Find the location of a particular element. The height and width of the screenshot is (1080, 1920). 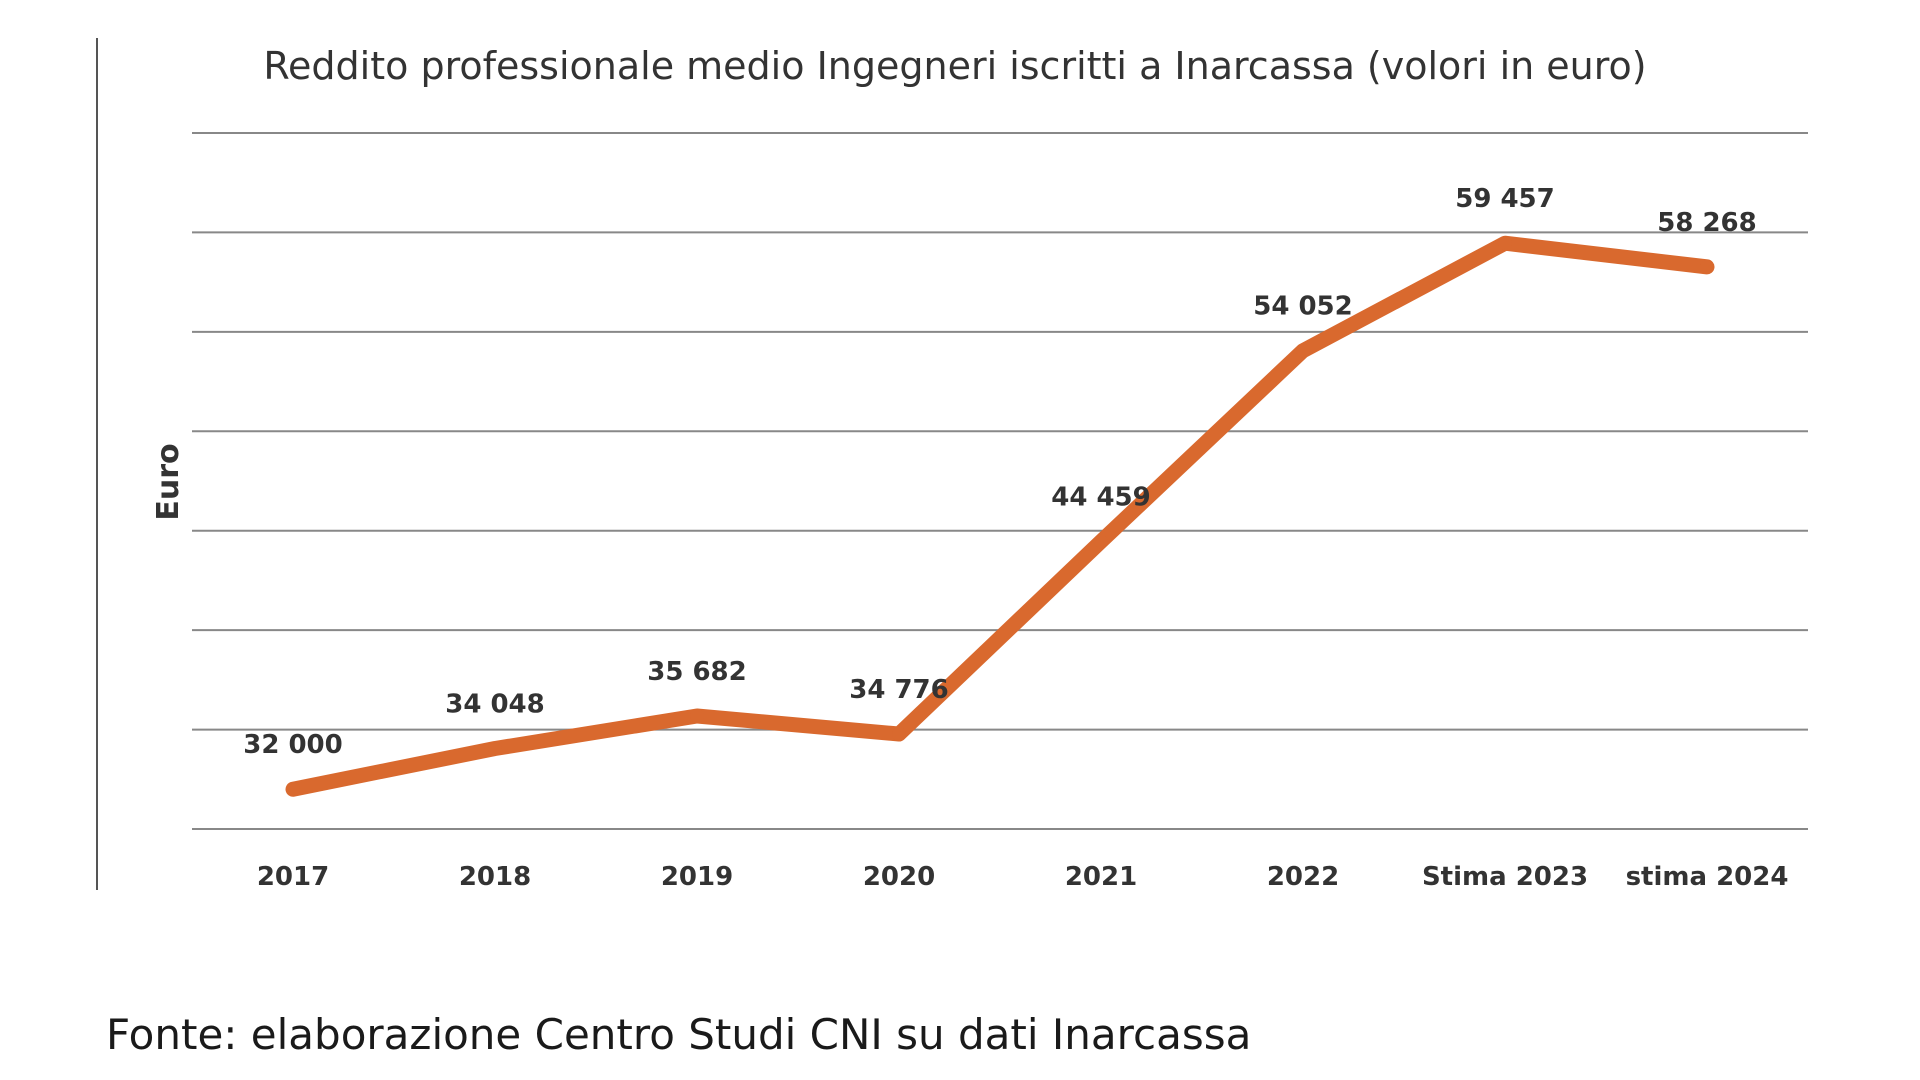

x-tick-label: 2021 is located at coordinates (1101, 877).